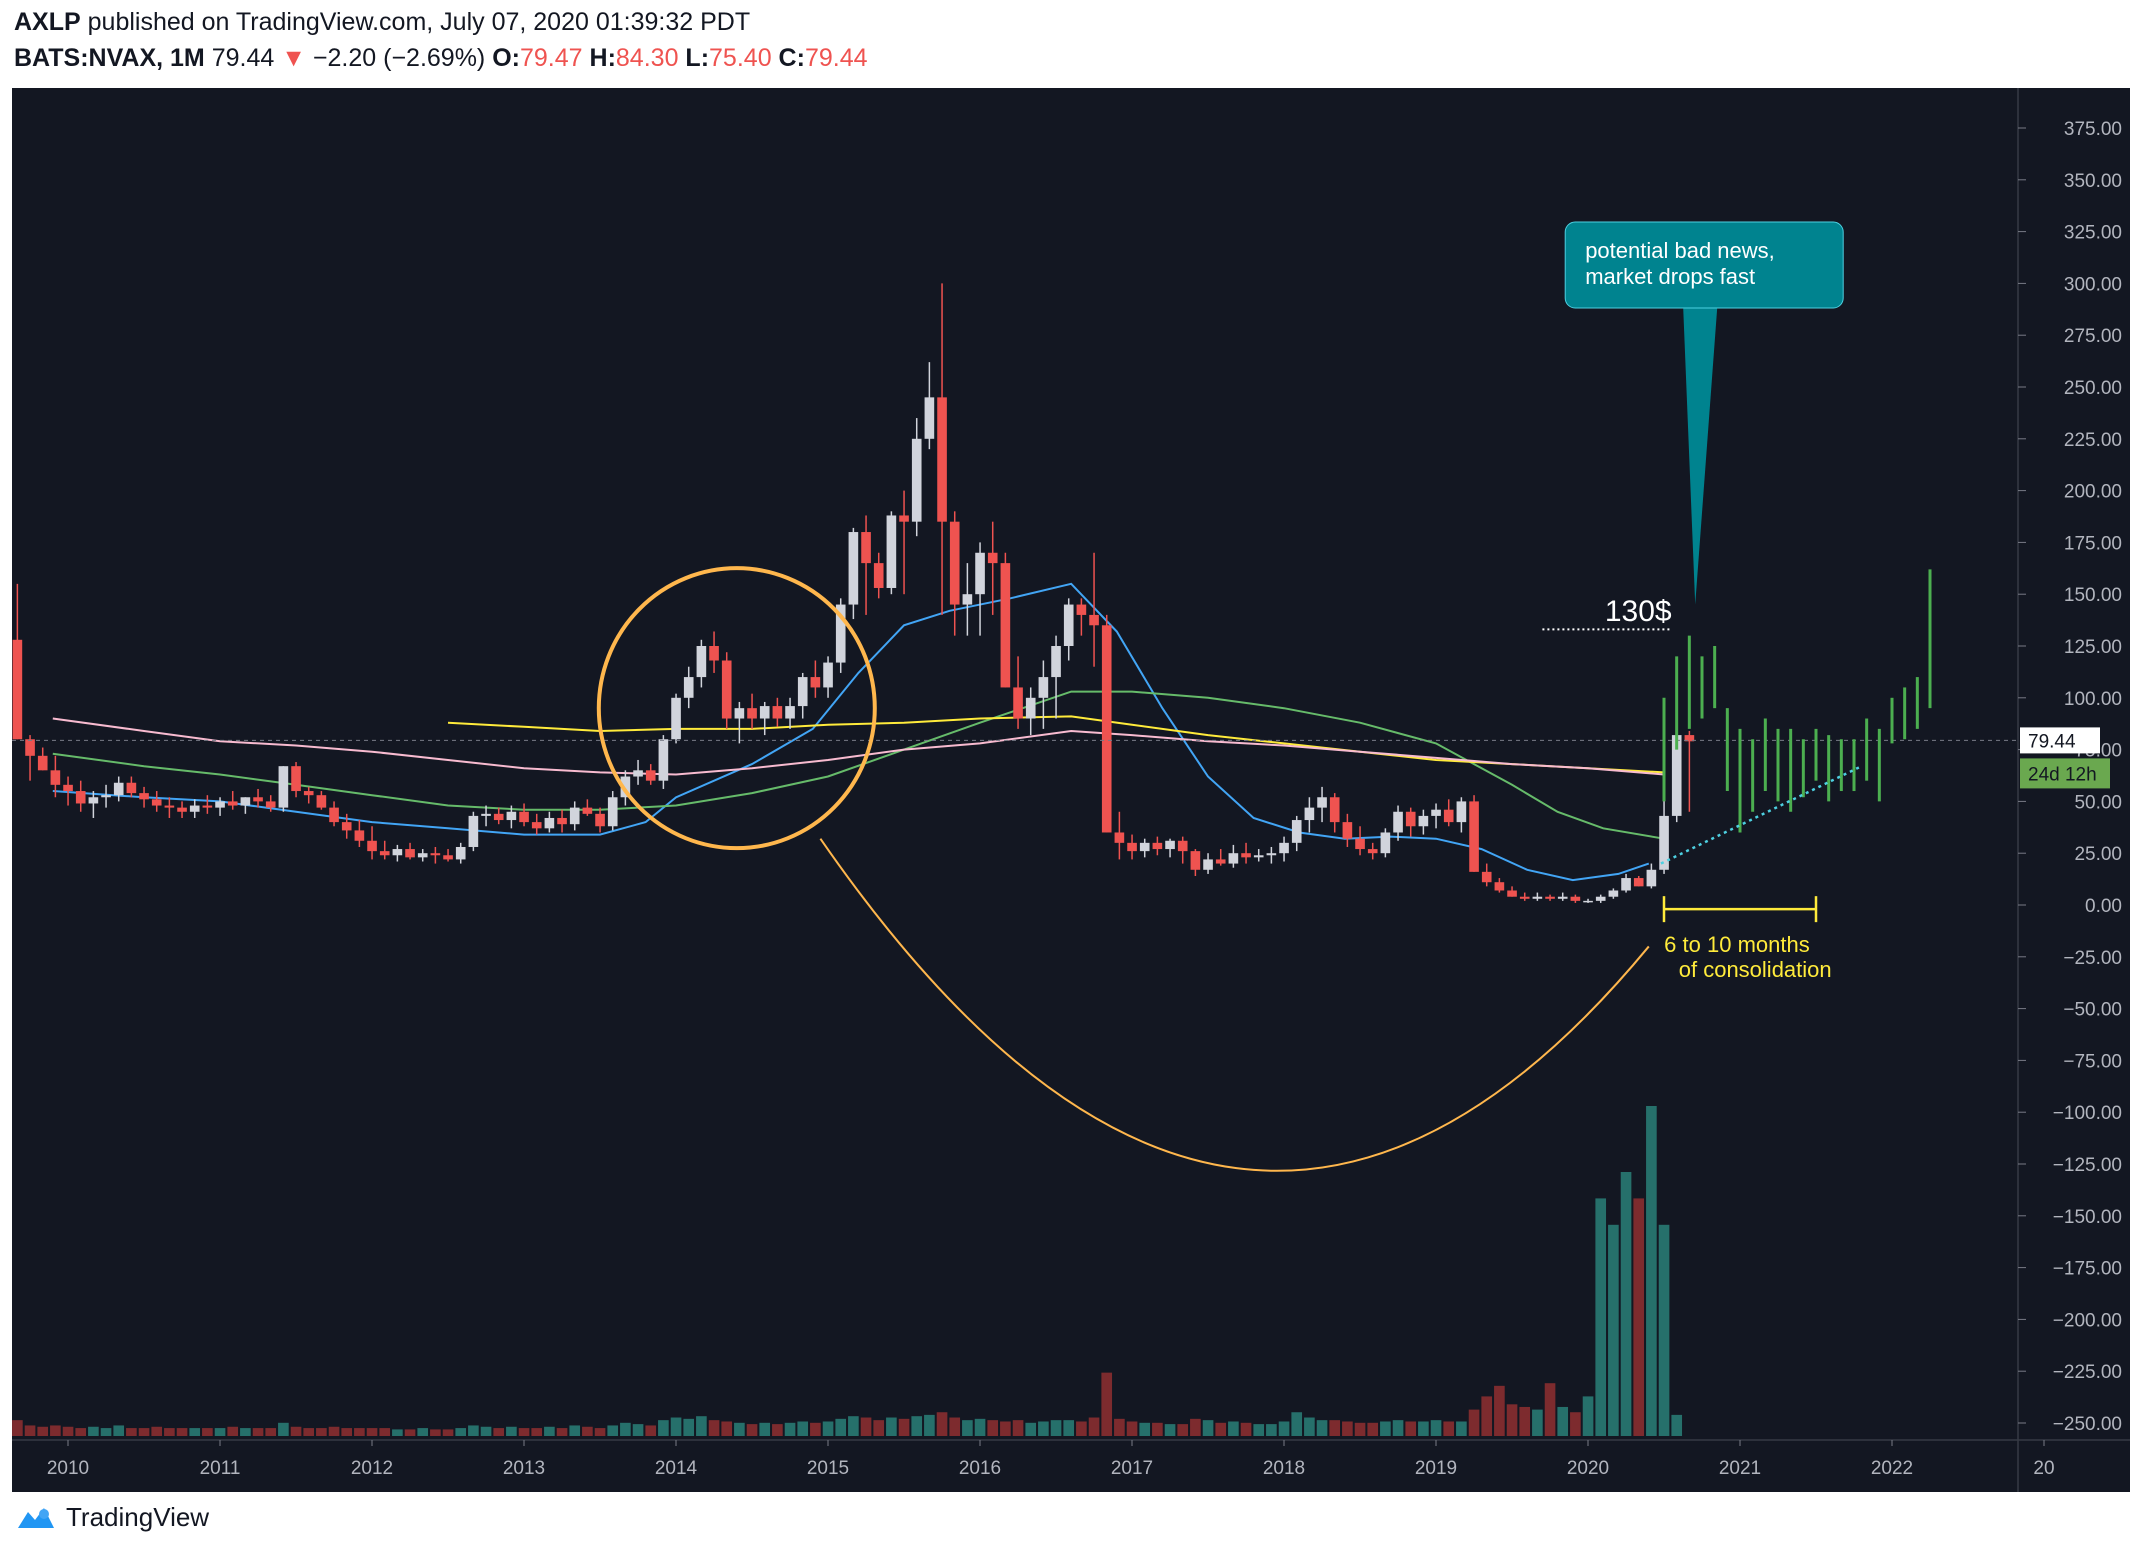 Image resolution: width=2130 pixels, height=1550 pixels. I want to click on y-tick-label: 375.00, so click(2093, 129).